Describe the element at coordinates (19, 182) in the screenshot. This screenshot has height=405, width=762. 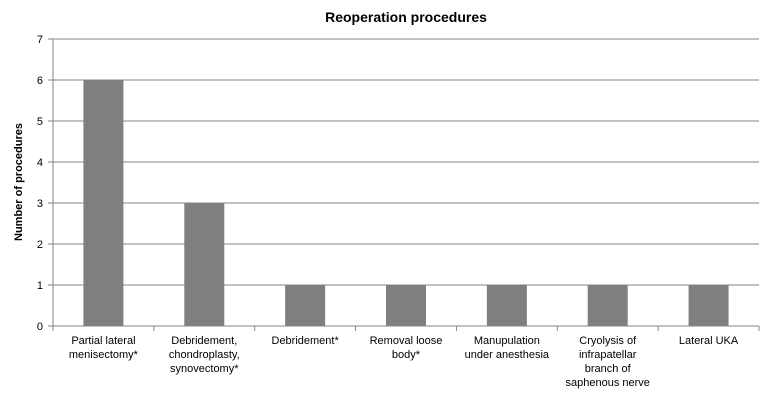
I see `y-axis-label: Number of procedures` at that location.